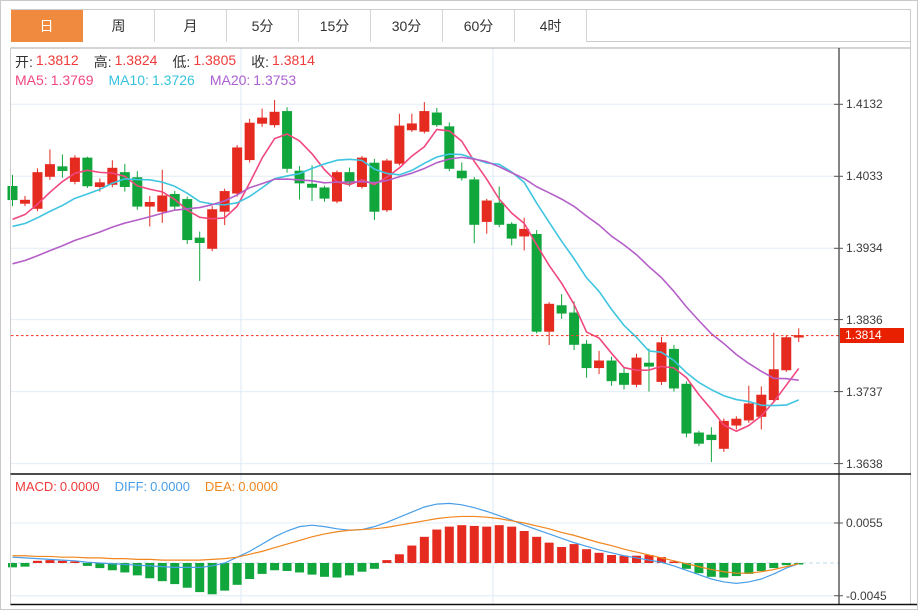 The height and width of the screenshot is (610, 918). Describe the element at coordinates (79, 486) in the screenshot. I see `macd-value: 0.0000` at that location.